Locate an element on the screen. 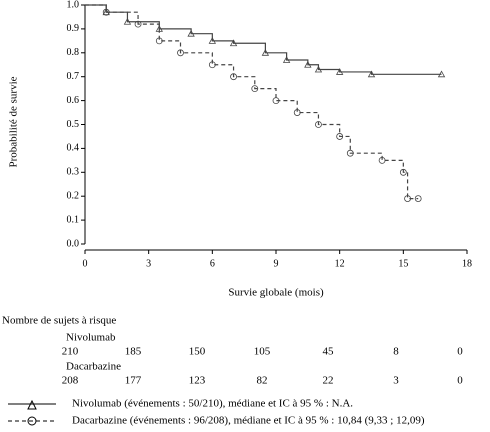 Image resolution: width=490 pixels, height=432 pixels. risk-value: 210 is located at coordinates (70, 352).